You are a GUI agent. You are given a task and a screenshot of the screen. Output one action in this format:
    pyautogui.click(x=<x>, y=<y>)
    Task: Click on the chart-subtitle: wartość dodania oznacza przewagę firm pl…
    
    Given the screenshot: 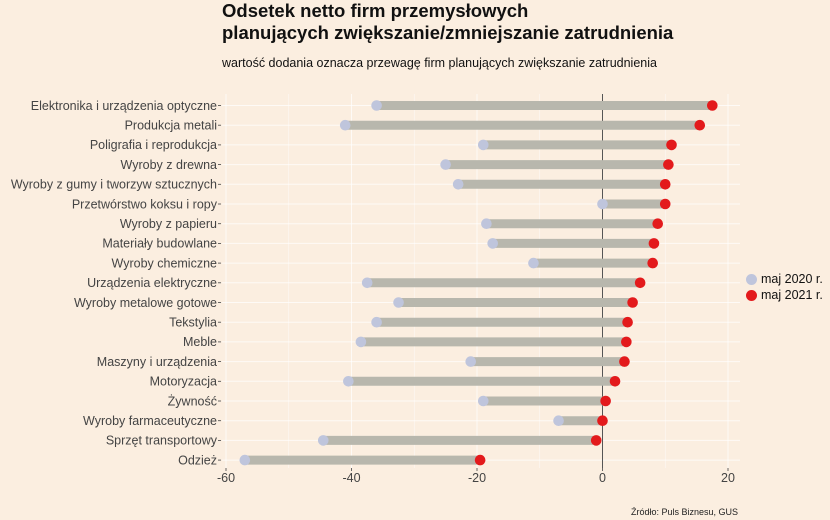 What is the action you would take?
    pyautogui.click(x=439, y=63)
    